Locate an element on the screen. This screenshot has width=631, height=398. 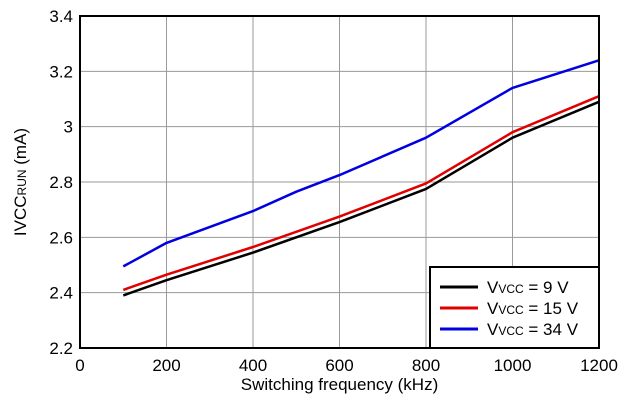
y-tick-label: 2.4 is located at coordinates (61, 293).